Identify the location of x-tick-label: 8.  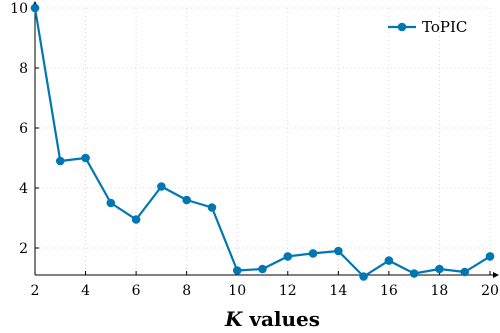
(186, 291).